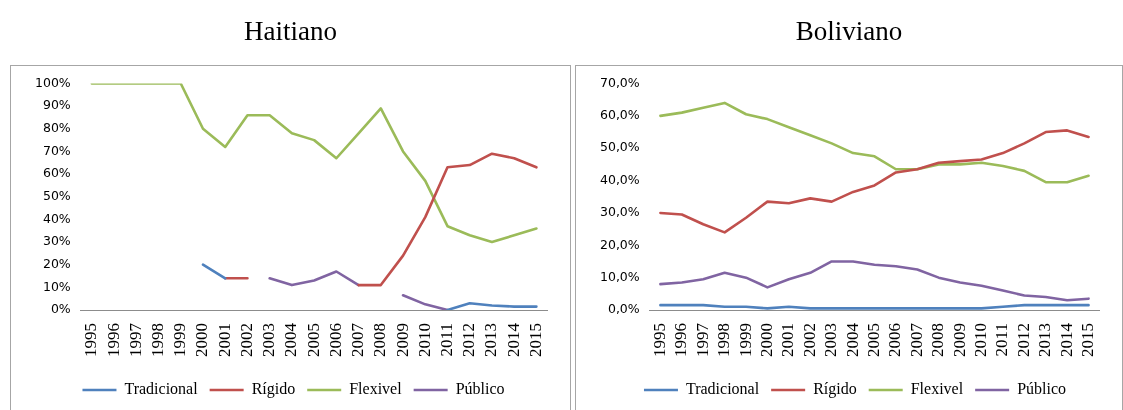  What do you see at coordinates (56, 241) in the screenshot?
I see `y-tick-label: 30%` at bounding box center [56, 241].